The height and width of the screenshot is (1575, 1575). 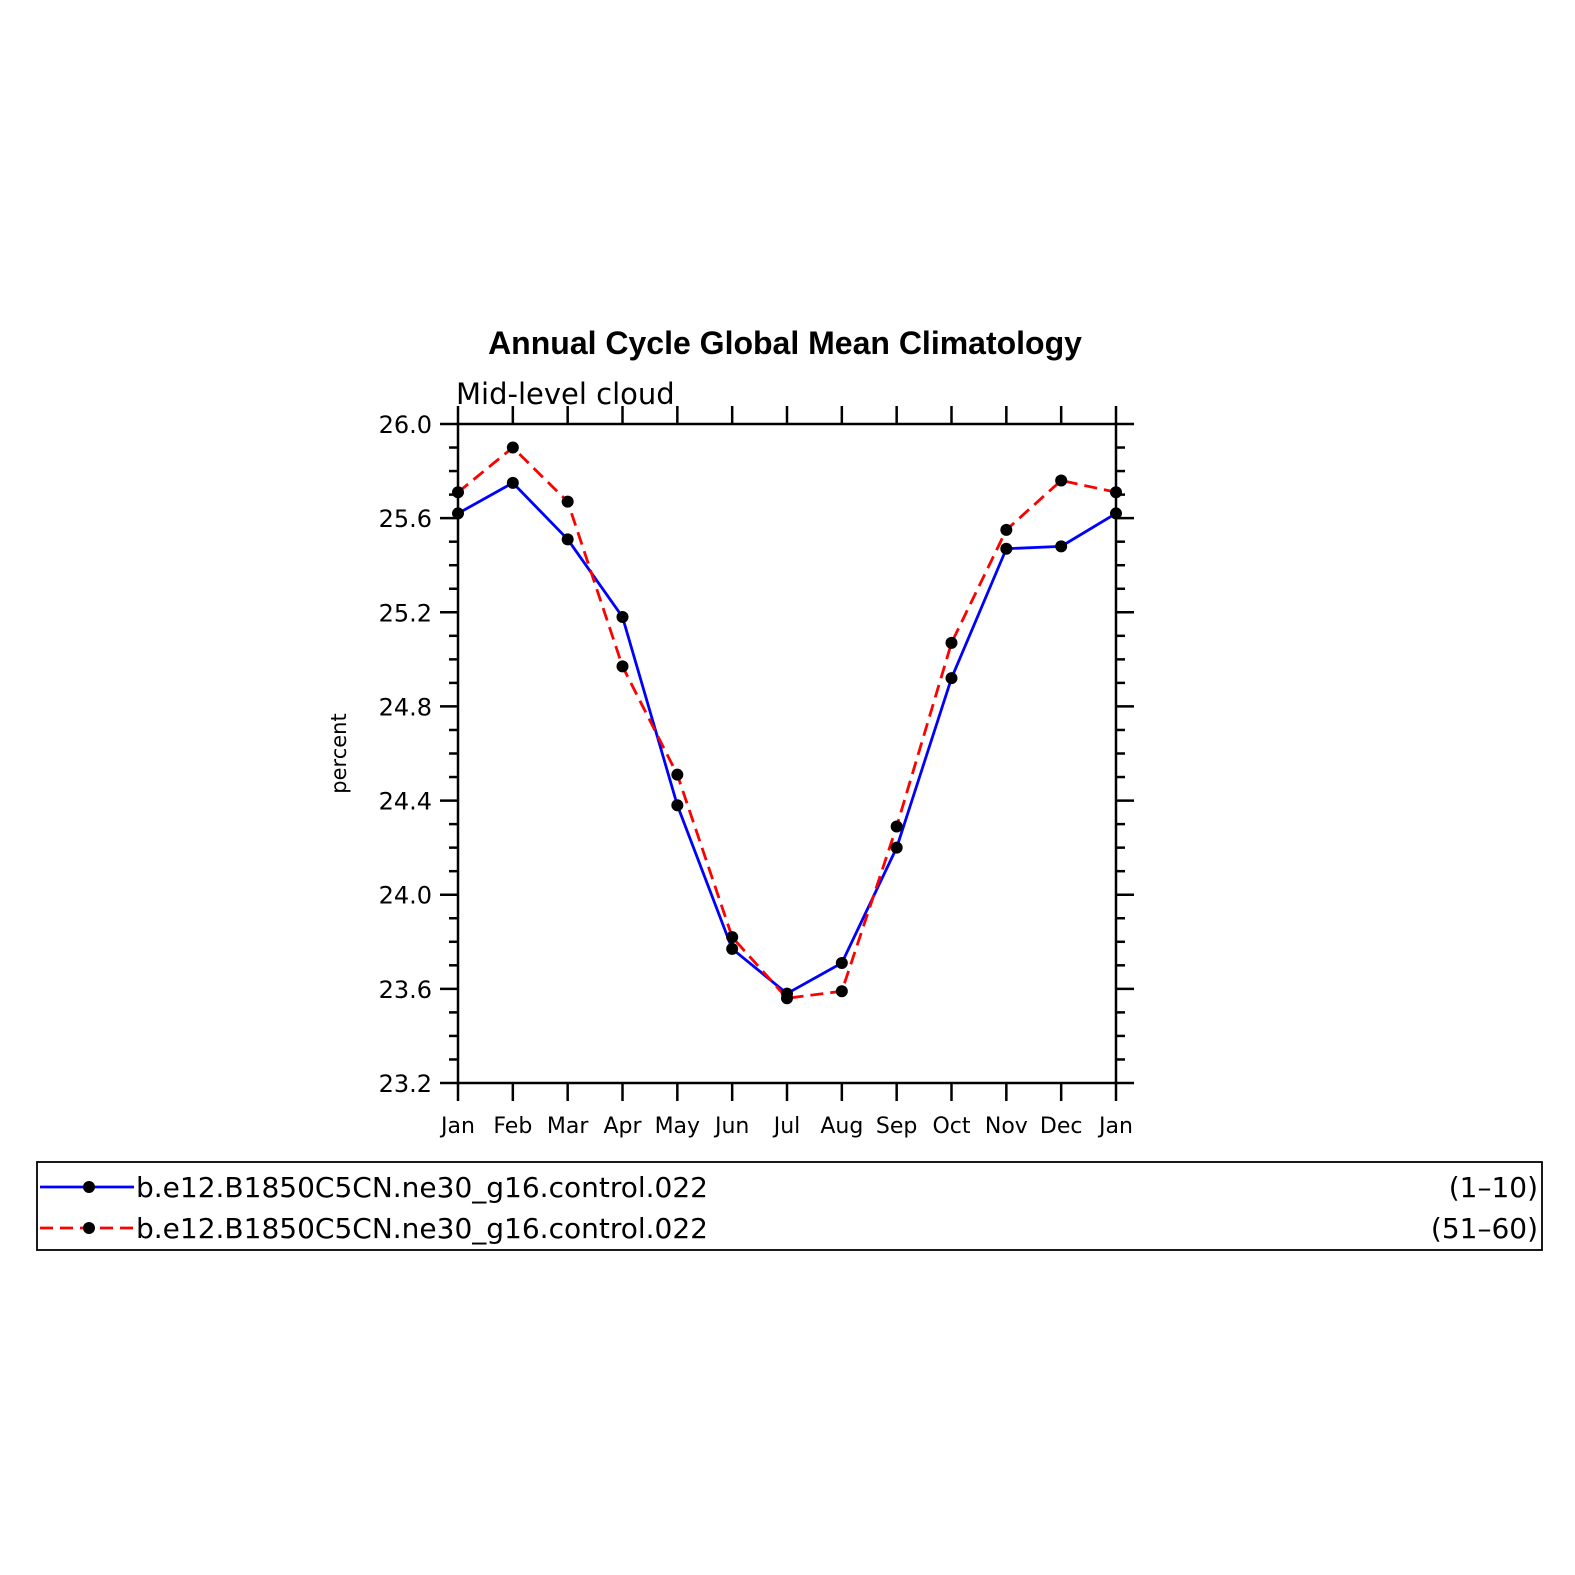 I want to click on y-tick-label: 24.8, so click(x=405, y=707).